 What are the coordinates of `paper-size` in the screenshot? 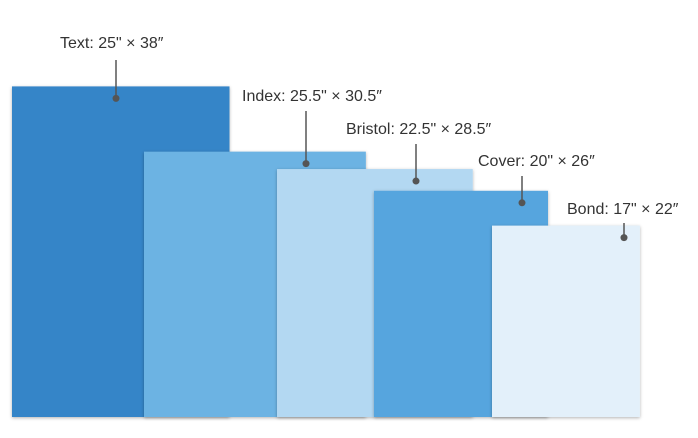 It's located at (566, 321).